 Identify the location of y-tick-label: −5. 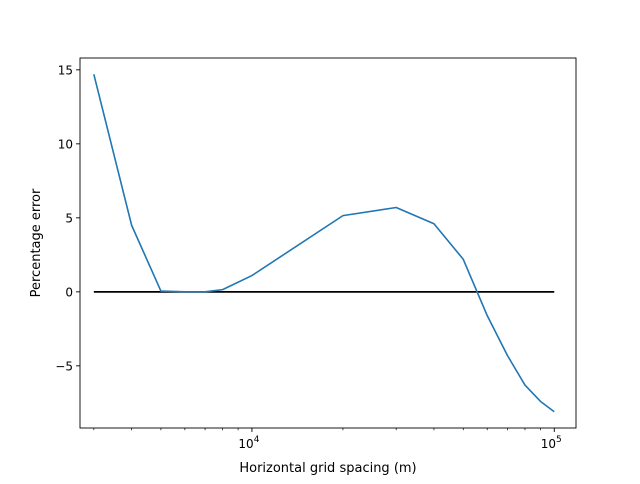
(64, 366).